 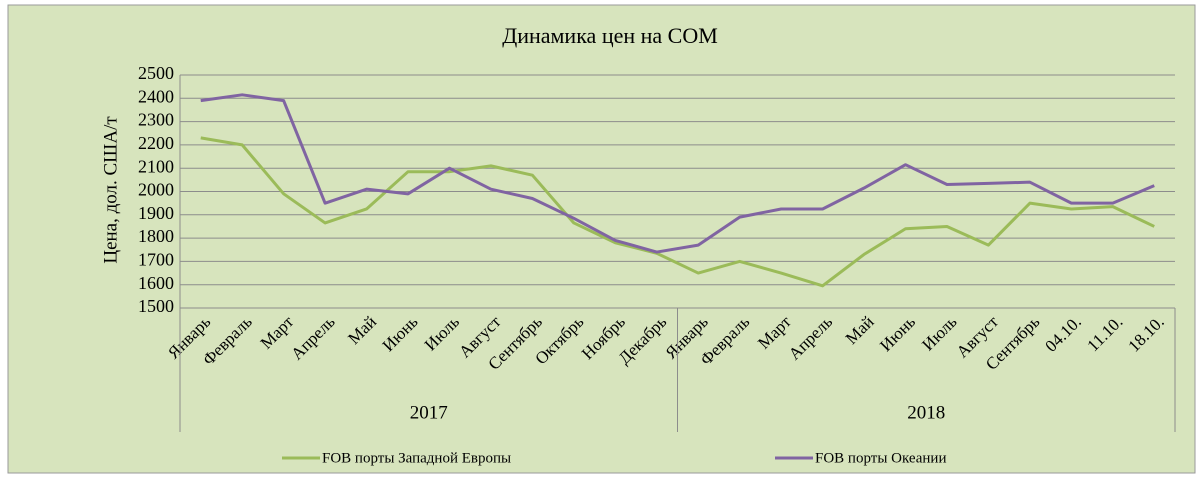 I want to click on y-tick-label: 2300, so click(x=156, y=120).